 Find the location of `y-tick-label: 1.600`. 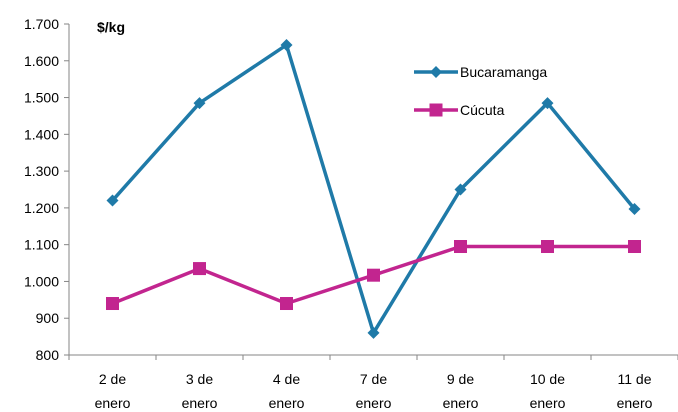

y-tick-label: 1.600 is located at coordinates (41, 61).